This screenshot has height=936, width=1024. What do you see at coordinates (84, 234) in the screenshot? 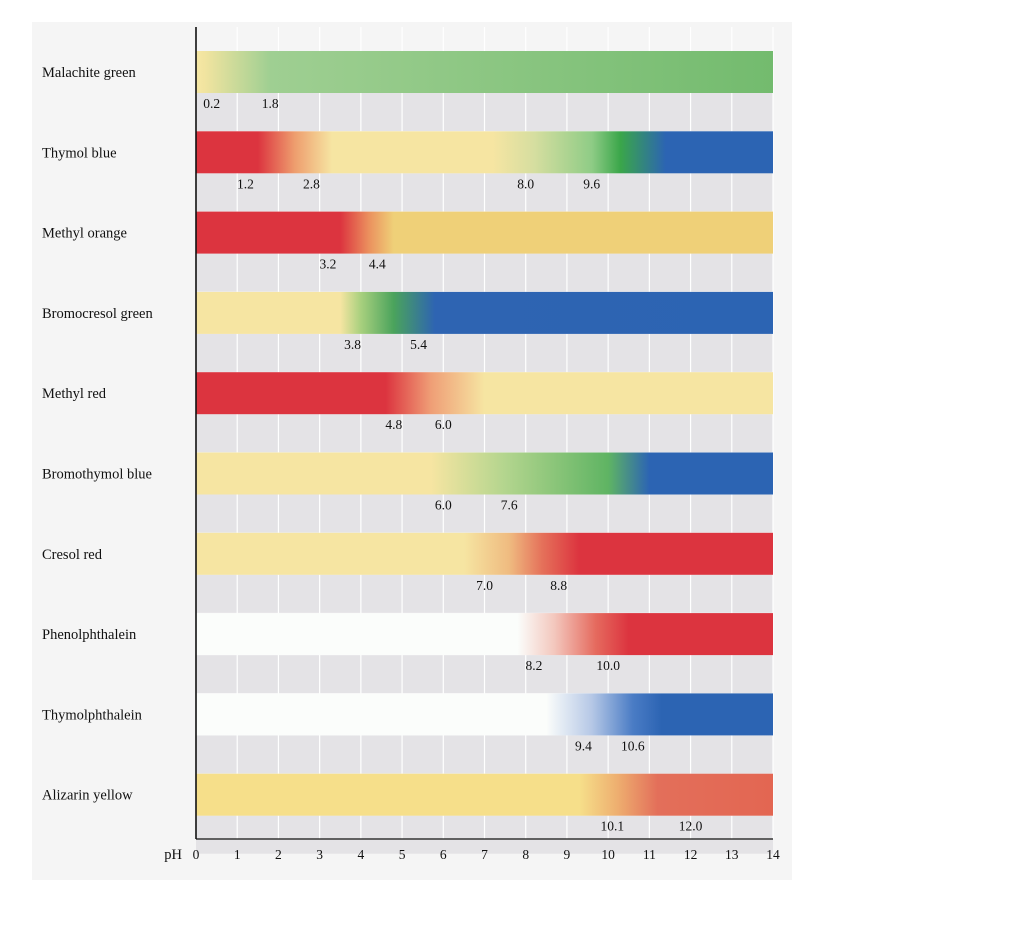
I see `indicator-name: Methyl orange` at bounding box center [84, 234].